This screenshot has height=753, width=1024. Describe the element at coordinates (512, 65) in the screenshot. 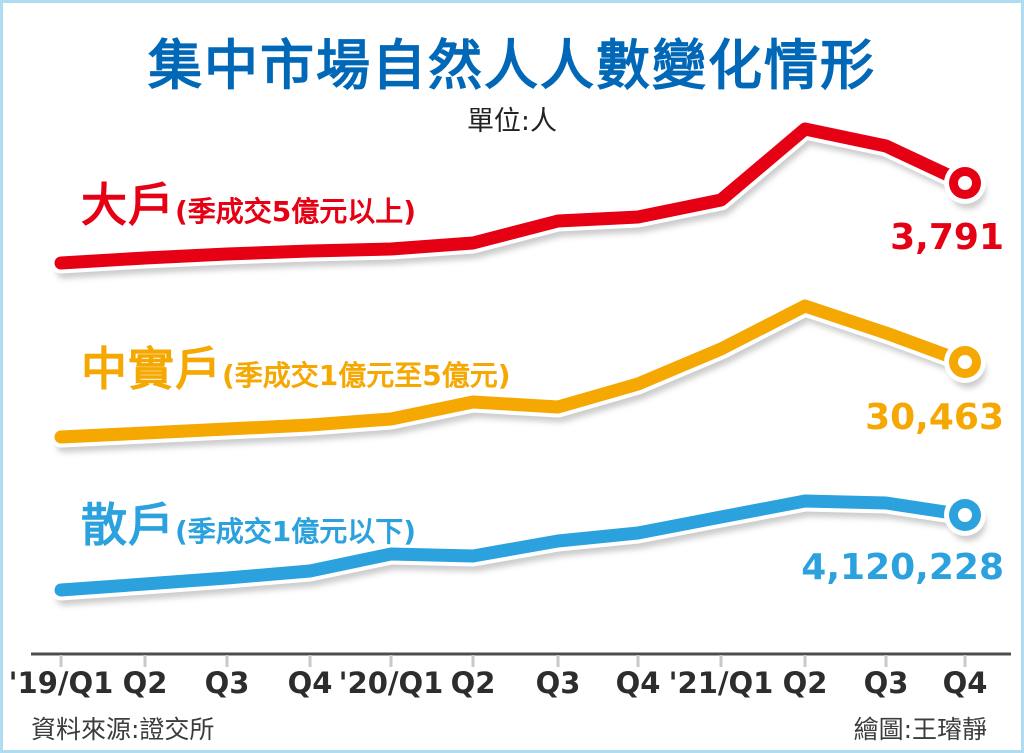

I see `page-title: 集中市場自然人人數變化情形` at that location.